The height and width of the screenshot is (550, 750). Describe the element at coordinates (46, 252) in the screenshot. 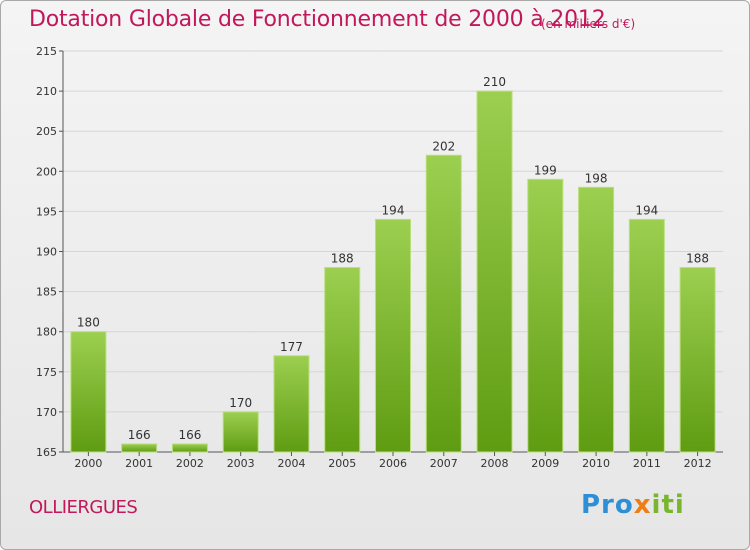

I see `y-tick-label: 190` at that location.